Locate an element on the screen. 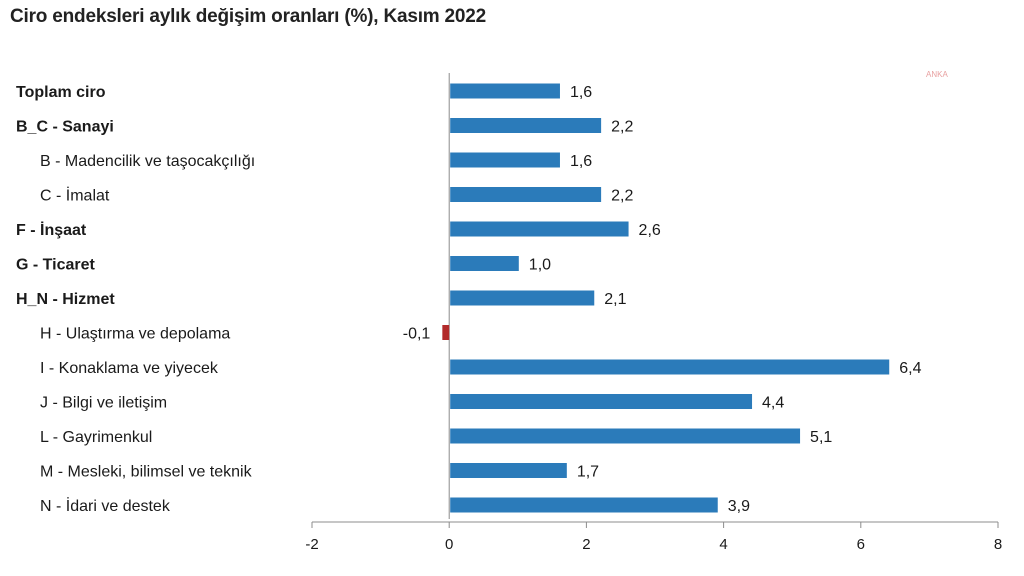  category-label: Toplam ciro is located at coordinates (61, 92).